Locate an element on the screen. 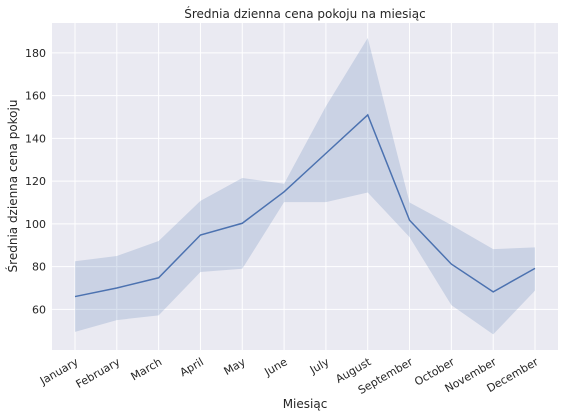  x-tick-label: January is located at coordinates (59, 371).